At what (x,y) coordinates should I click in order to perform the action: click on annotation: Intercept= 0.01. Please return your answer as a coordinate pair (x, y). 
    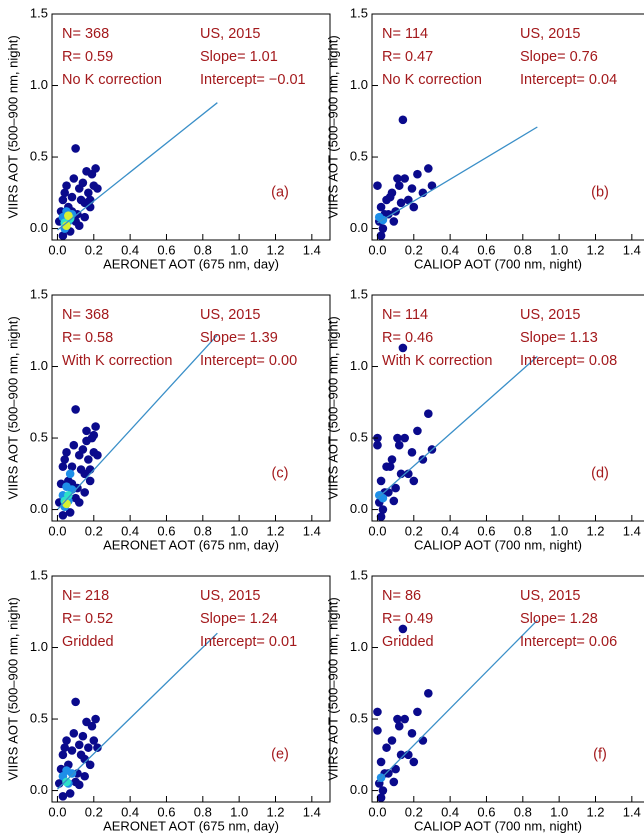
    Looking at the image, I should click on (248, 642).